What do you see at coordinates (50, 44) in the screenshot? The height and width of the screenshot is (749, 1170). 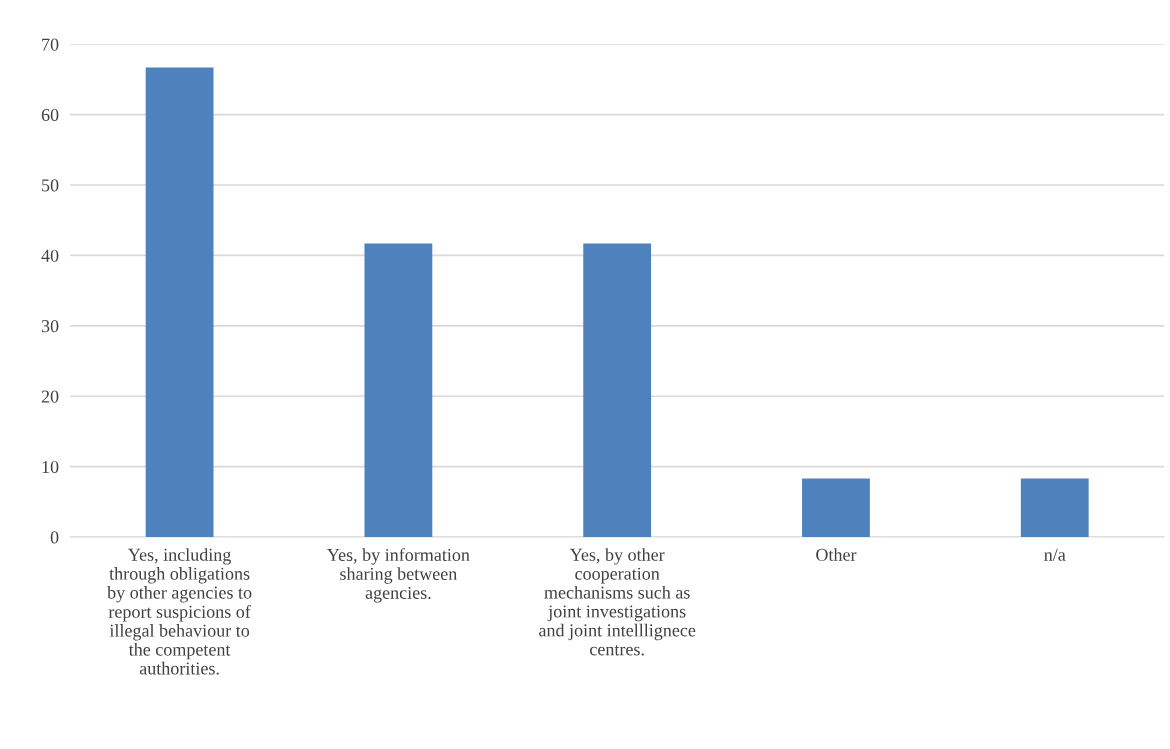 I see `y-tick-label: 70` at bounding box center [50, 44].